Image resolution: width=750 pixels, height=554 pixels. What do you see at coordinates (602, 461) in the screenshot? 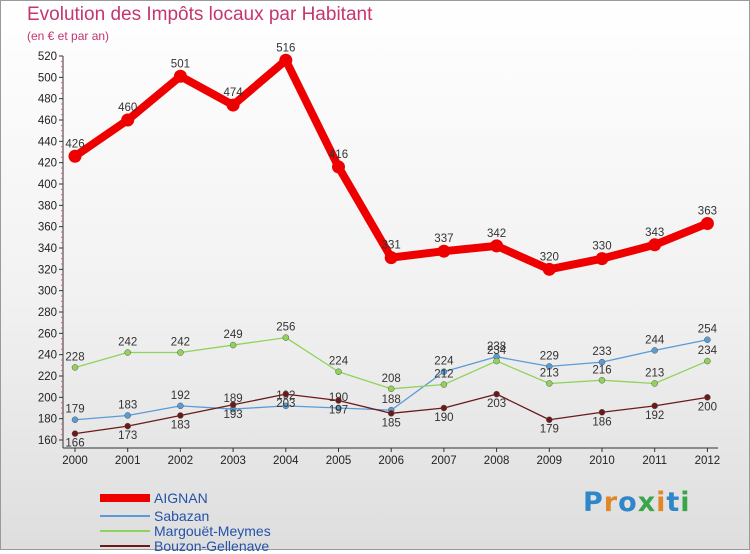
I see `x-tick-label: 2010` at bounding box center [602, 461].